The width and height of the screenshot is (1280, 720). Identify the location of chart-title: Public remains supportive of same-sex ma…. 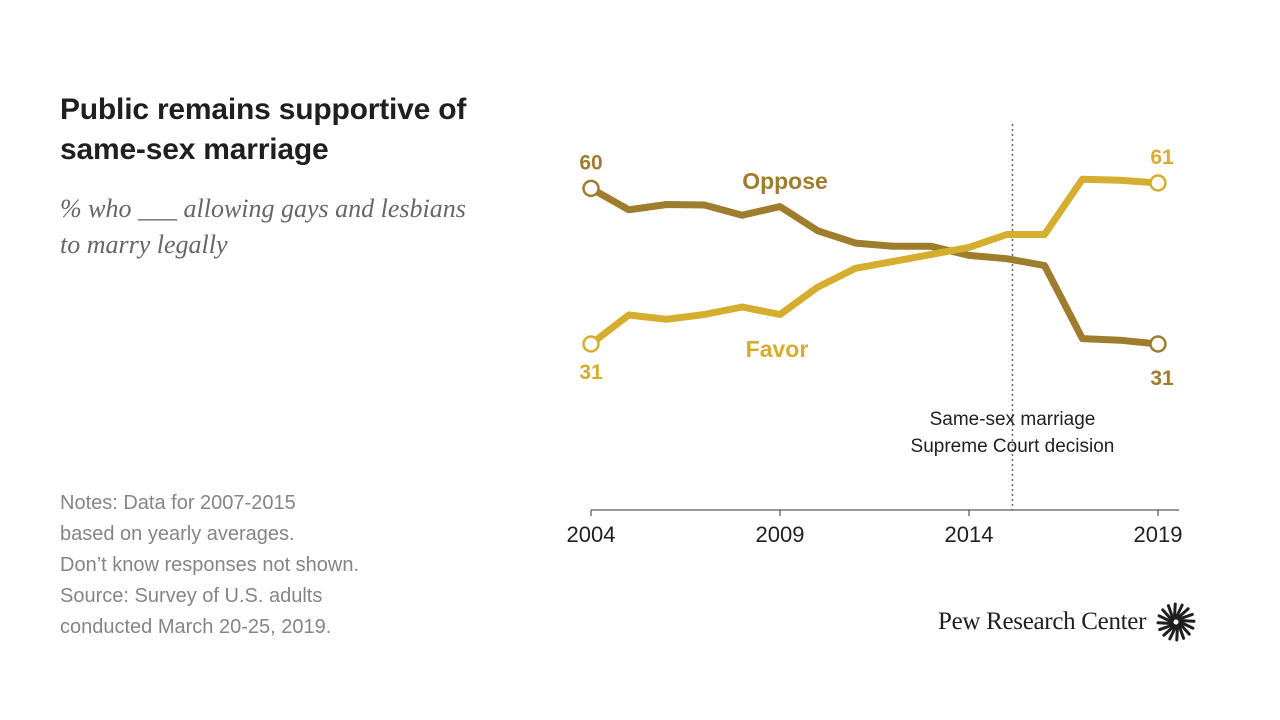
(263, 129).